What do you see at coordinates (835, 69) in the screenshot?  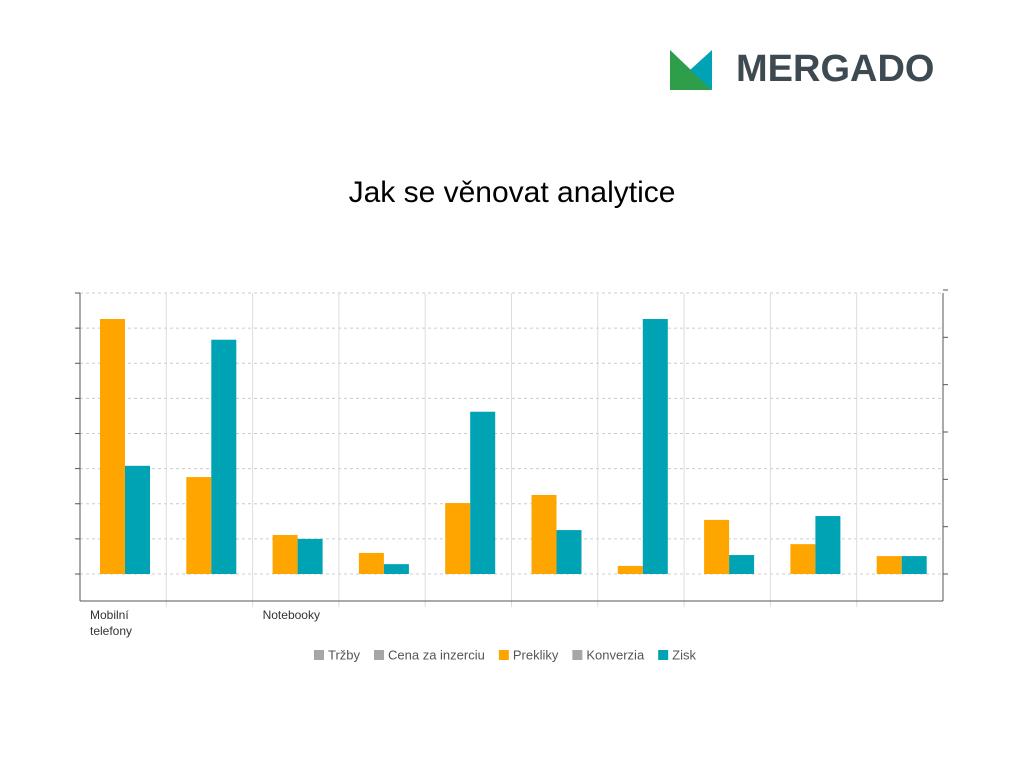 I see `logo-text: MERGADO` at bounding box center [835, 69].